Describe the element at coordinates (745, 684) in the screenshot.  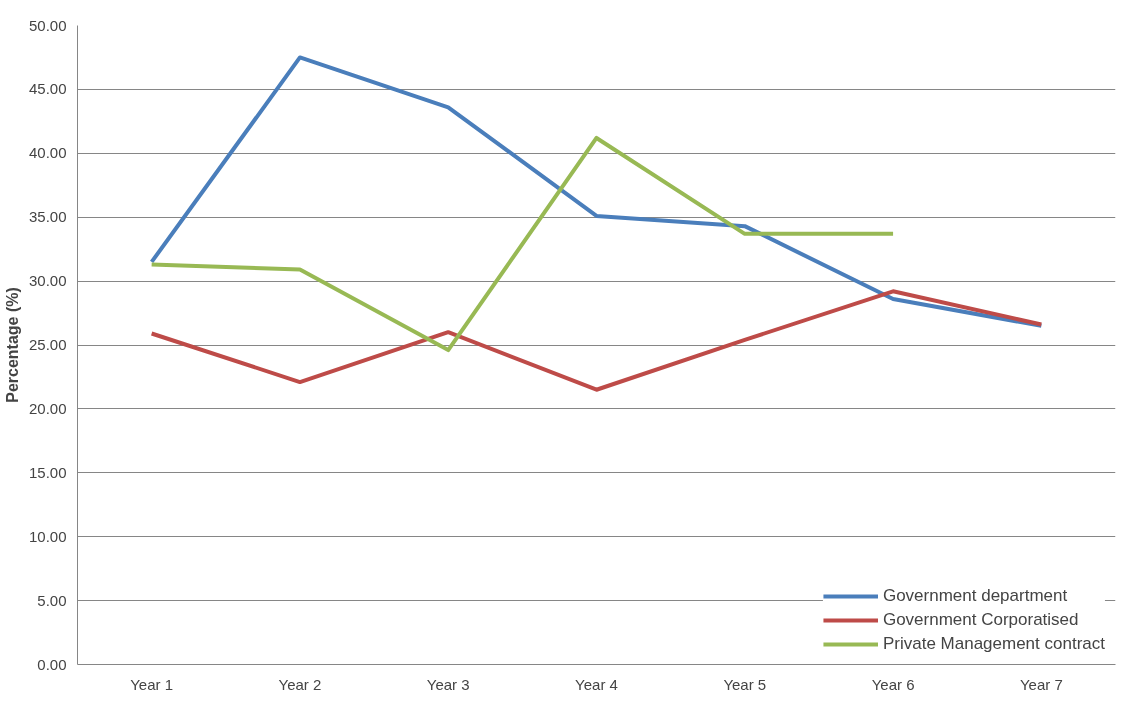
I see `x-tick-label: Year 5` at that location.